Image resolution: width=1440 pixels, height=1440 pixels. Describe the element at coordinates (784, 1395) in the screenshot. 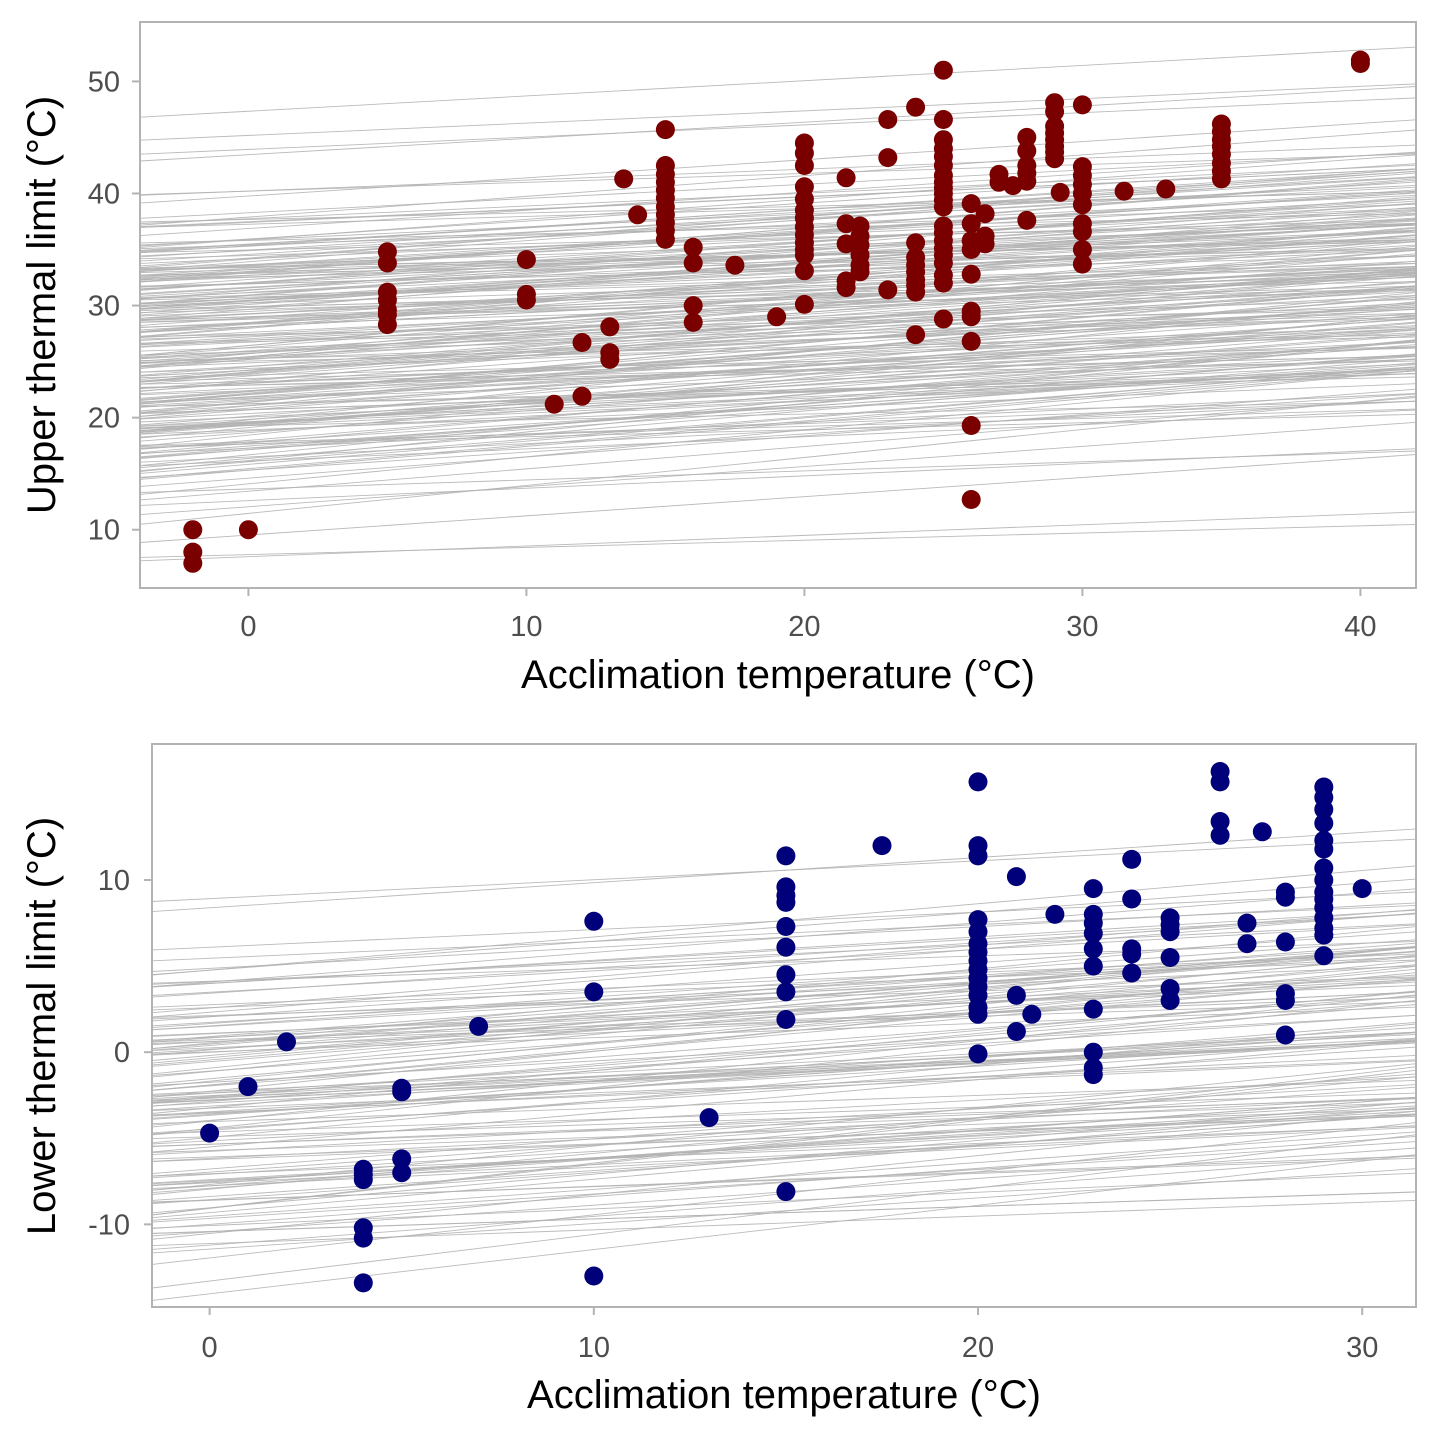

I see `lower-x-axis-title: Acclimation temperature (°C)` at that location.